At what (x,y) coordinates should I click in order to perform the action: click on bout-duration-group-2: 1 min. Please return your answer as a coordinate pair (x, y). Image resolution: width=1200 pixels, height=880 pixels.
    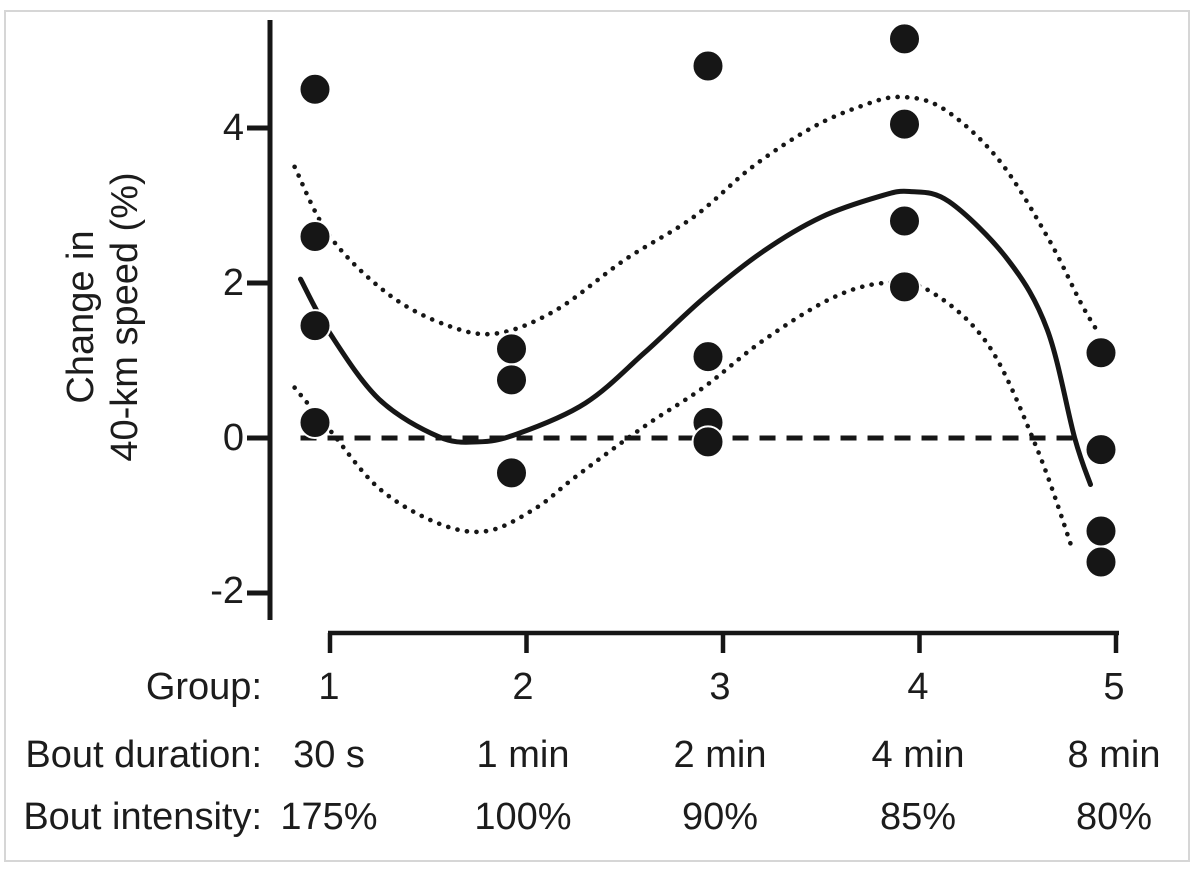
    Looking at the image, I should click on (523, 755).